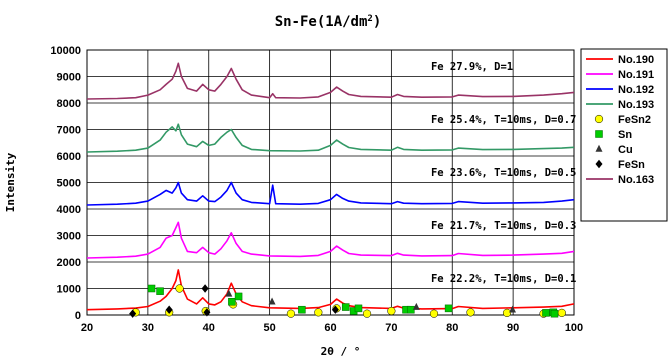 The width and height of the screenshot is (672, 358). What do you see at coordinates (452, 328) in the screenshot?
I see `x-tick-label: 80` at bounding box center [452, 328].